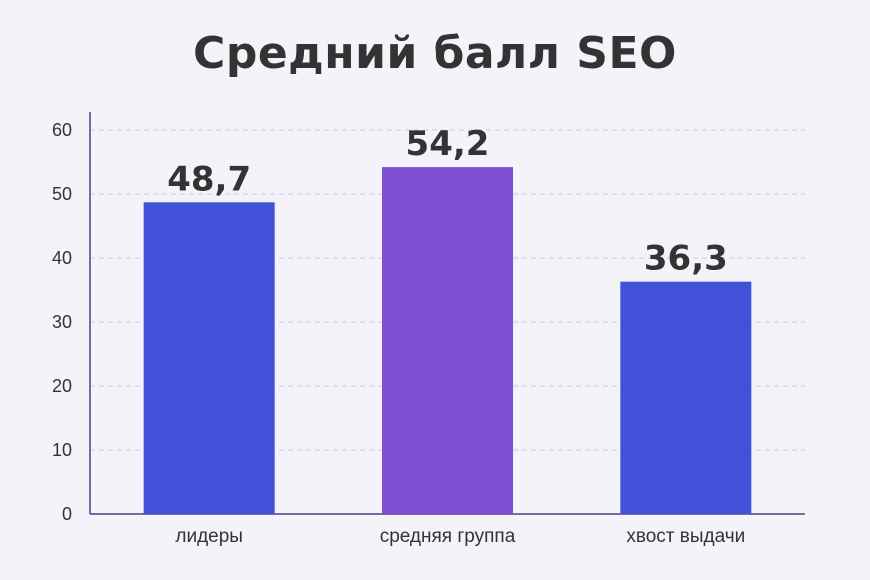 The width and height of the screenshot is (870, 580). What do you see at coordinates (435, 53) in the screenshot?
I see `chart-title: Средний балл SEO` at bounding box center [435, 53].